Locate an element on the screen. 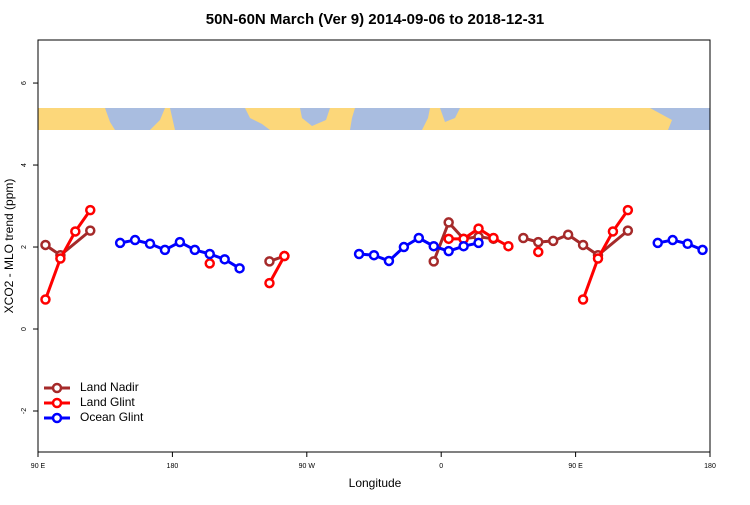 This screenshot has height=505, width=750. y-tick-label: 6 is located at coordinates (24, 83).